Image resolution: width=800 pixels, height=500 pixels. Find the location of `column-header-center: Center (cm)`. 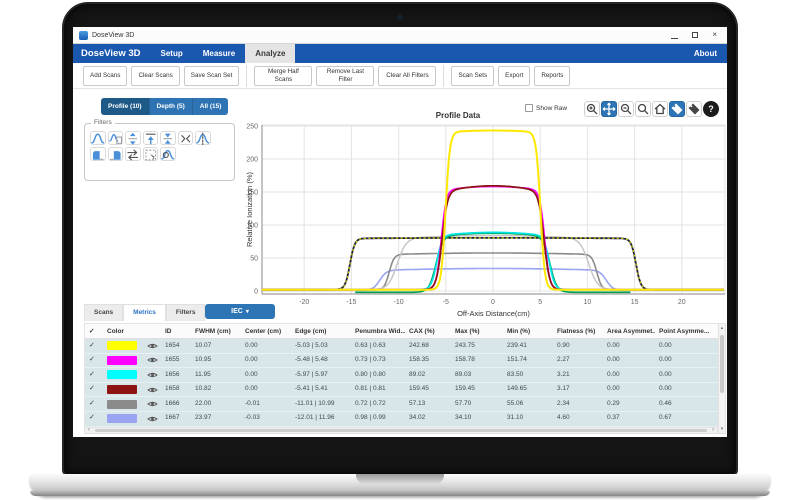

column-header-center: Center (cm) is located at coordinates (263, 331).